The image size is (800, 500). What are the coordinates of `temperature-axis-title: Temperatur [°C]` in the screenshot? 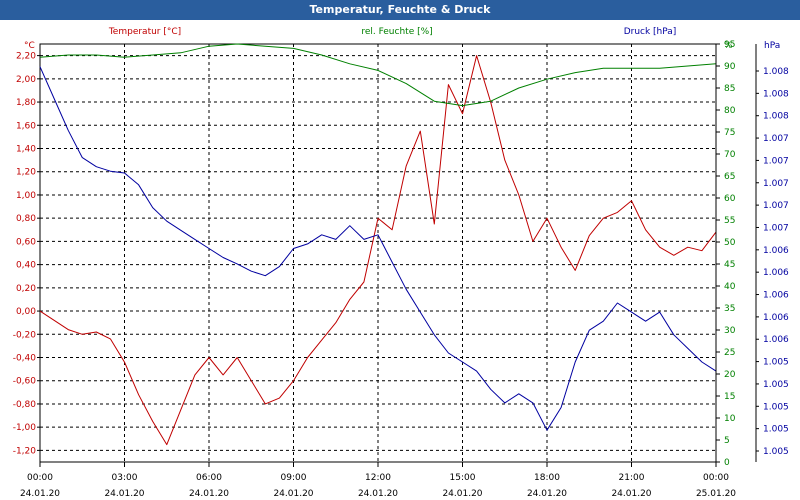 It's located at (144, 32).